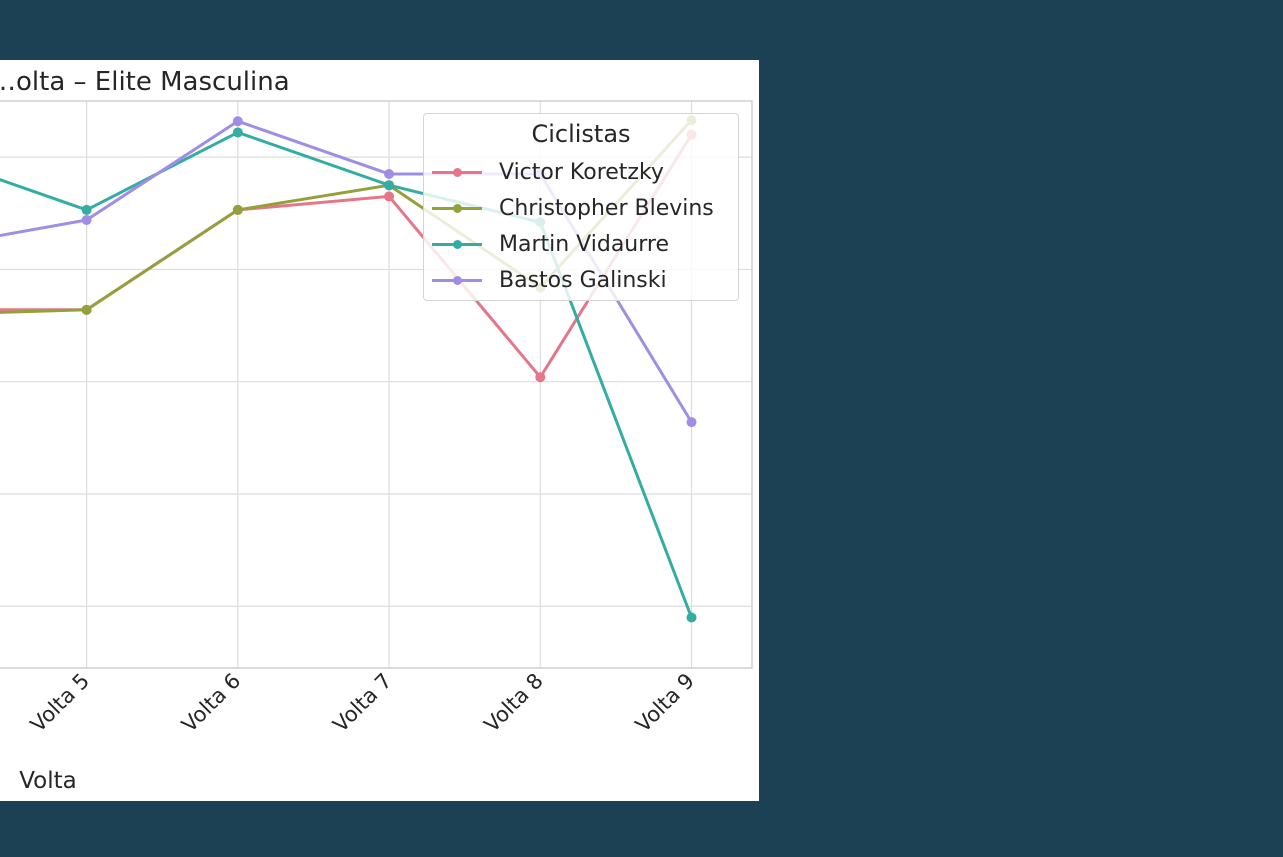 The width and height of the screenshot is (1283, 857). Describe the element at coordinates (606, 208) in the screenshot. I see `legend-label: Christopher Blevins` at that location.